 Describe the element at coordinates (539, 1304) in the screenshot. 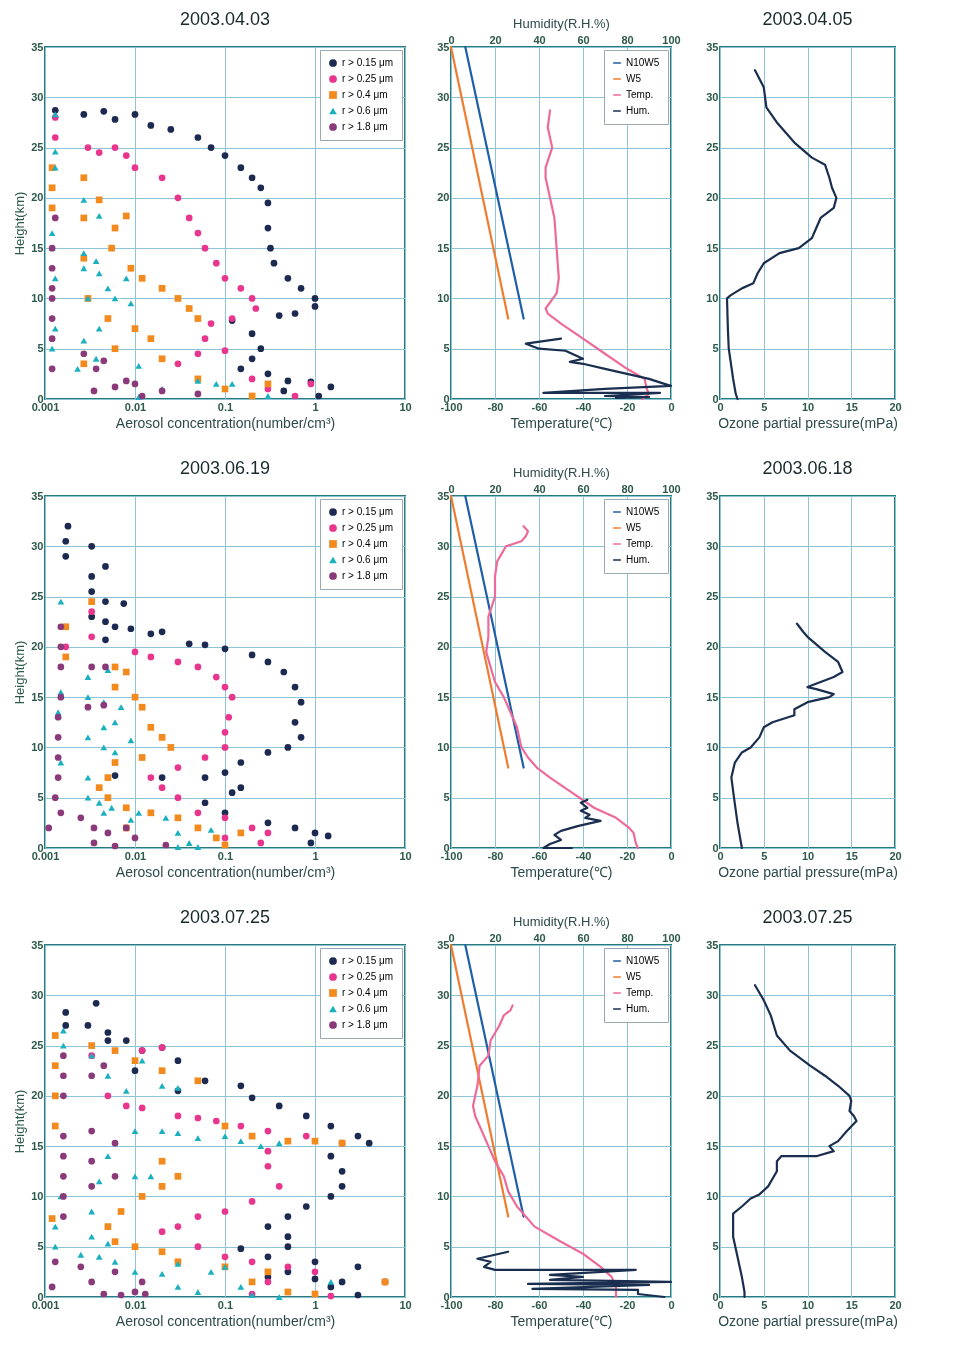

I see `x-tick-label: -60` at that location.